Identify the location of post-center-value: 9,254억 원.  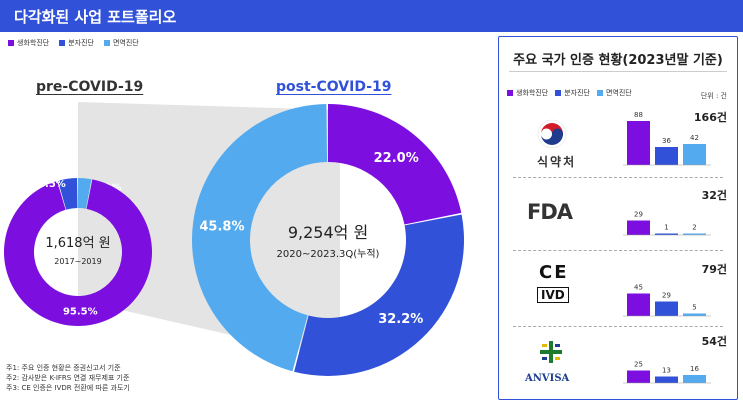
(328, 232).